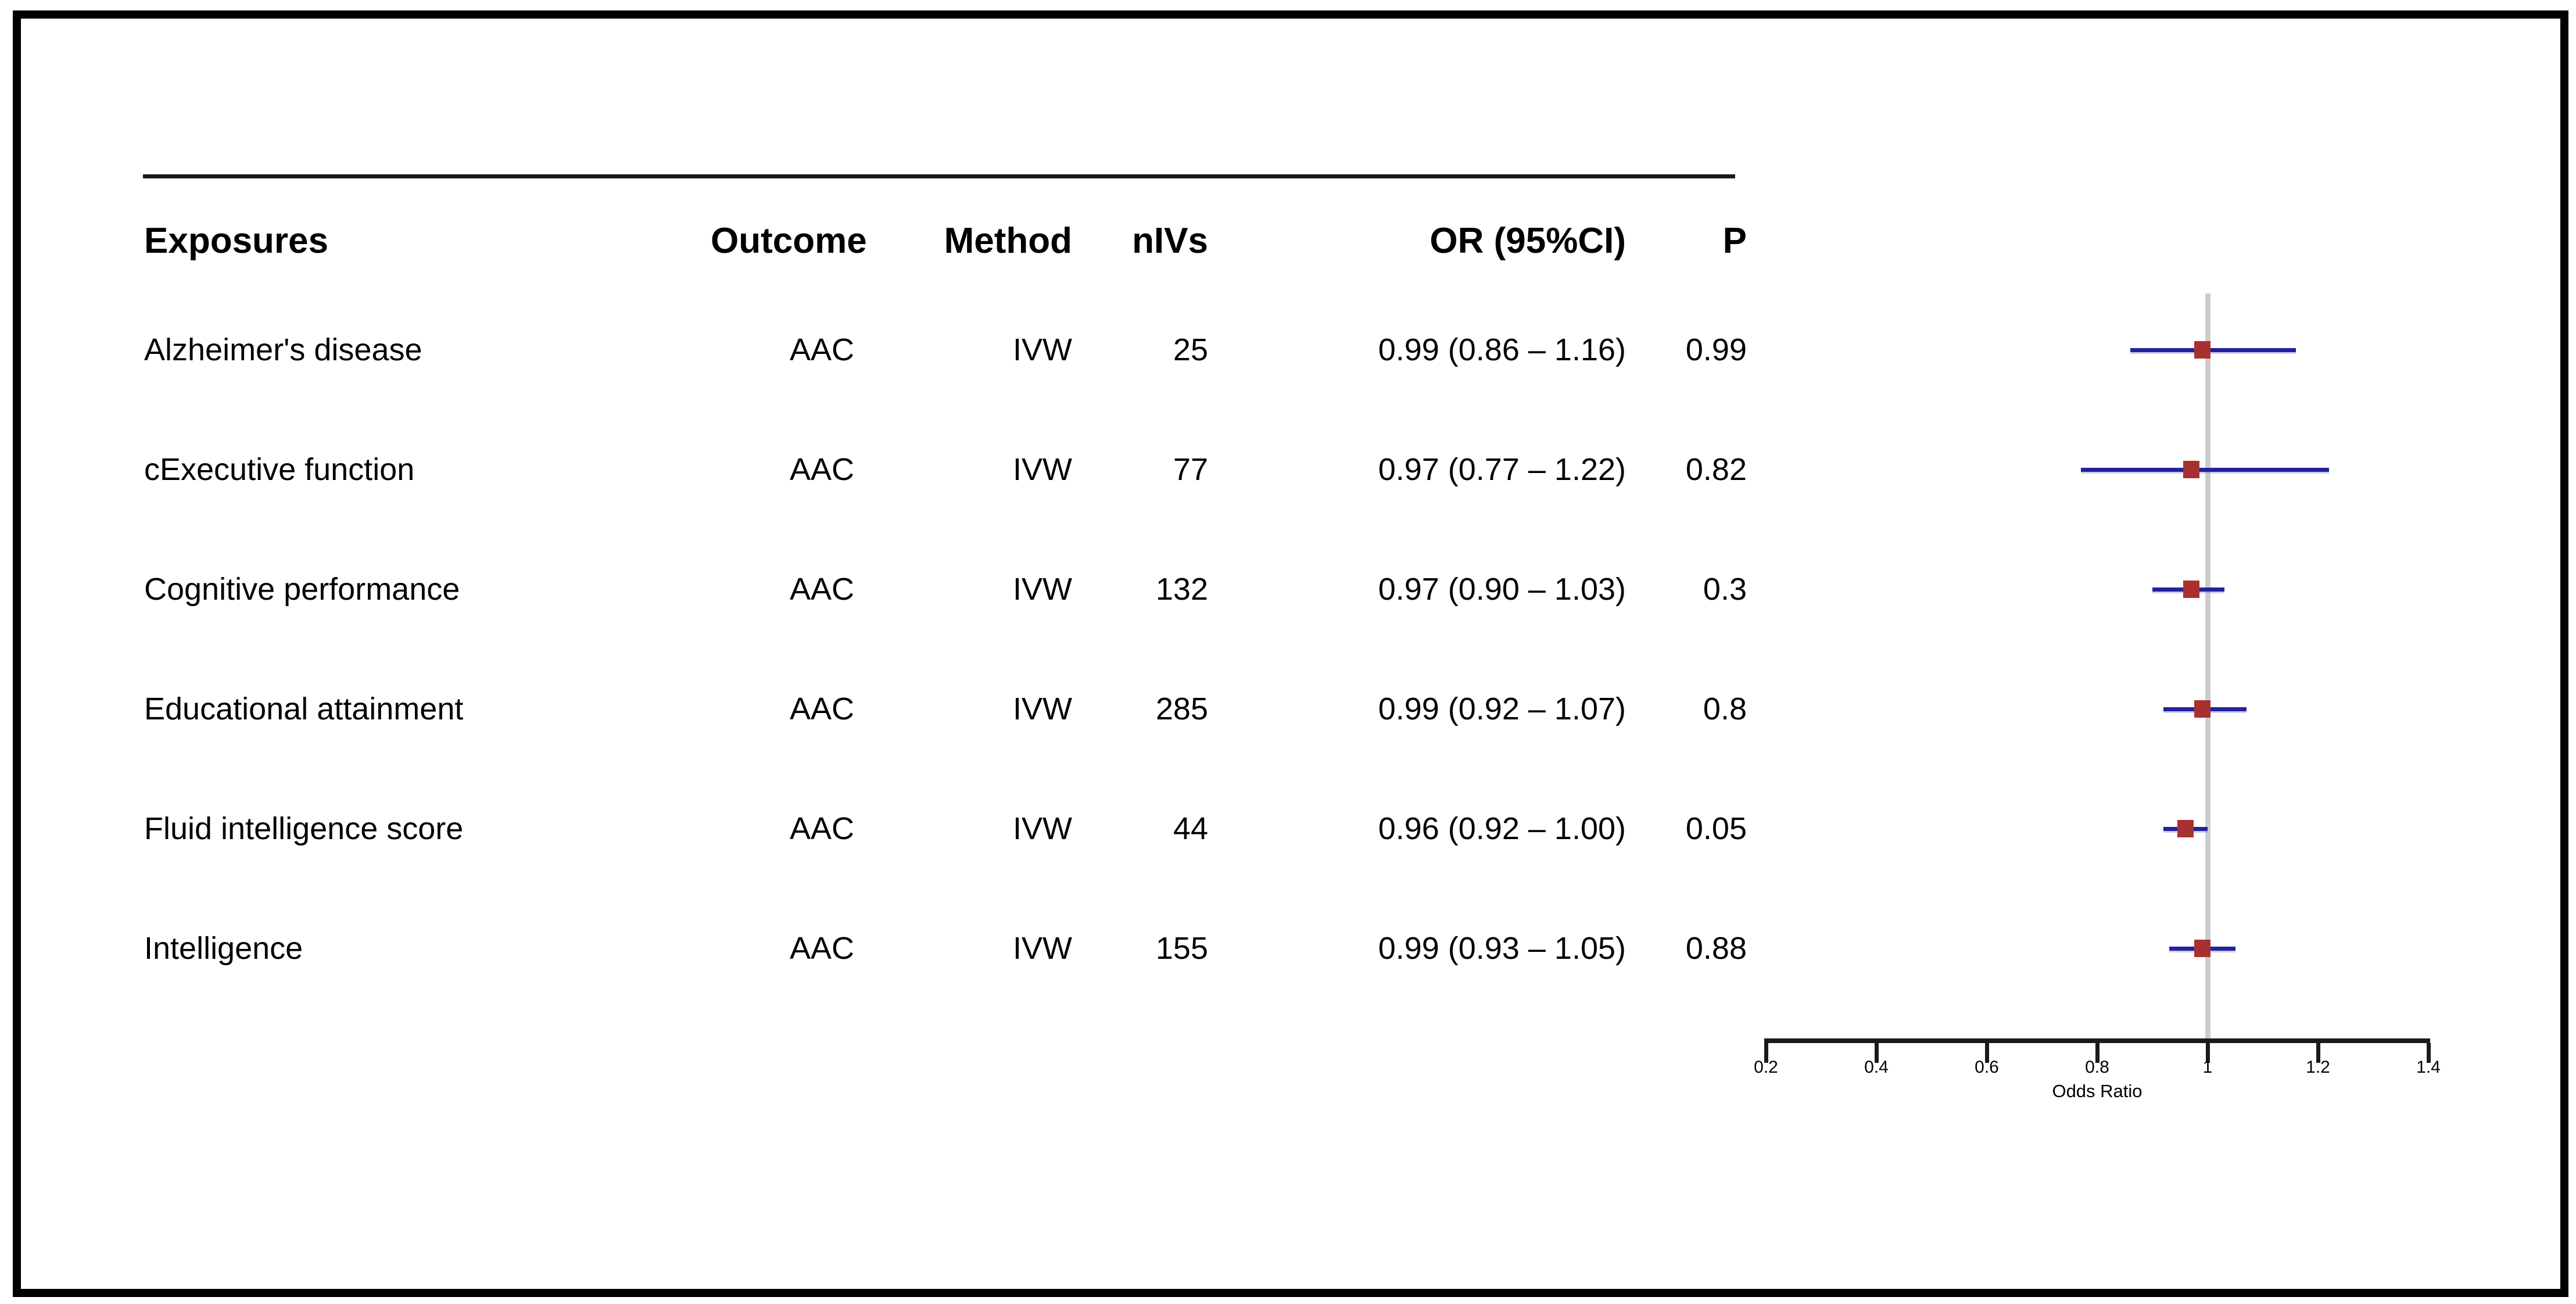  Describe the element at coordinates (2318, 1067) in the screenshot. I see `x-axis-tick-label: 1.2` at that location.